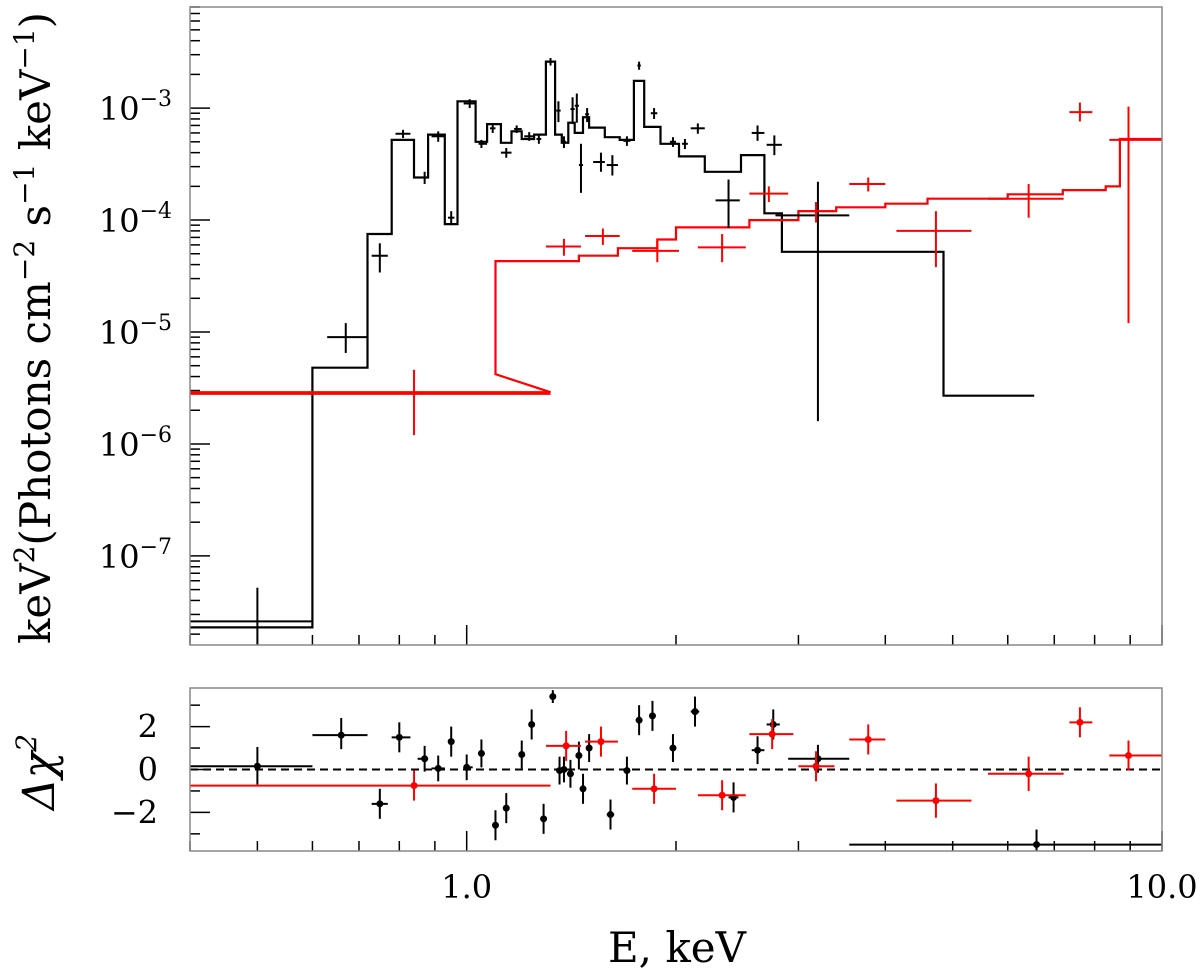  I want to click on spectrum-y-tick-label: 10⁻³, so click(135, 107).